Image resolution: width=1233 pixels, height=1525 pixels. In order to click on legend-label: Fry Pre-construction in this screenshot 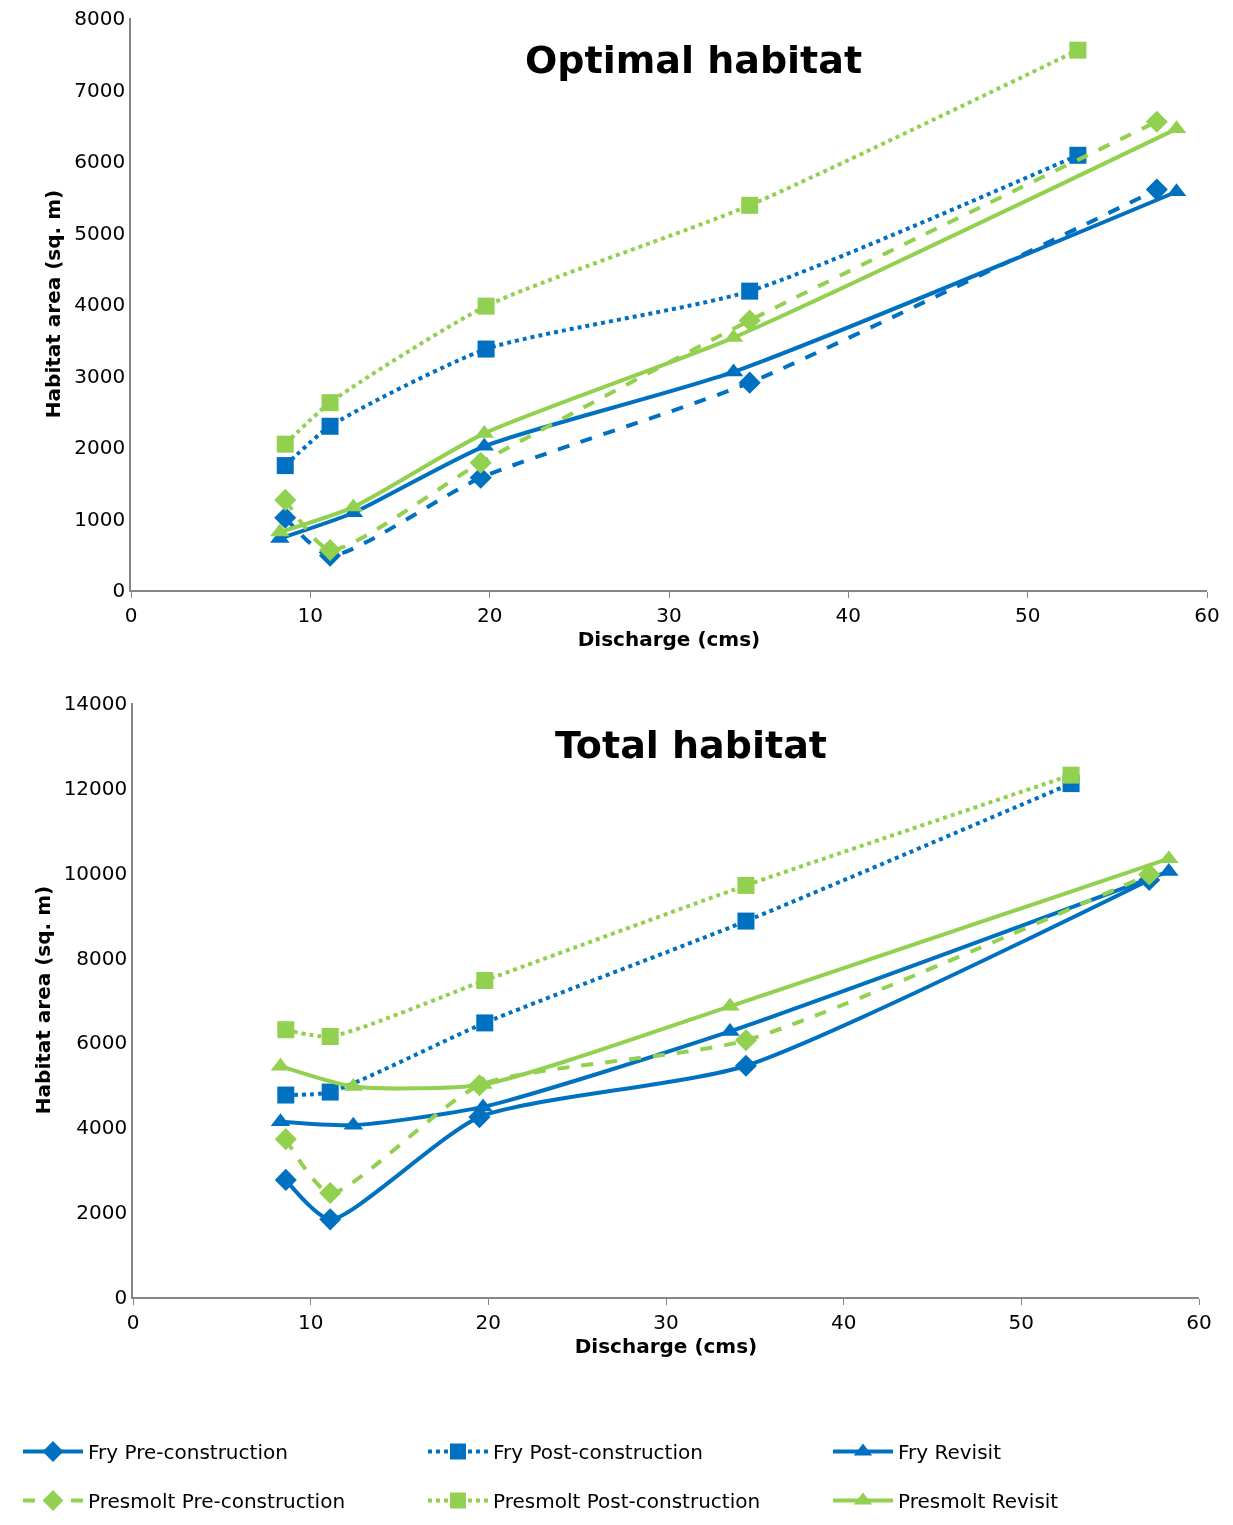, I will do `click(188, 1452)`.